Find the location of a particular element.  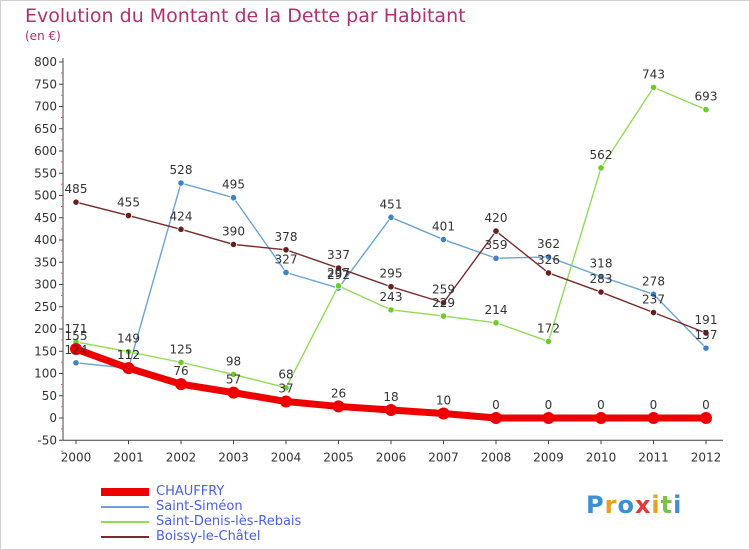

data-label: 259 is located at coordinates (443, 290).